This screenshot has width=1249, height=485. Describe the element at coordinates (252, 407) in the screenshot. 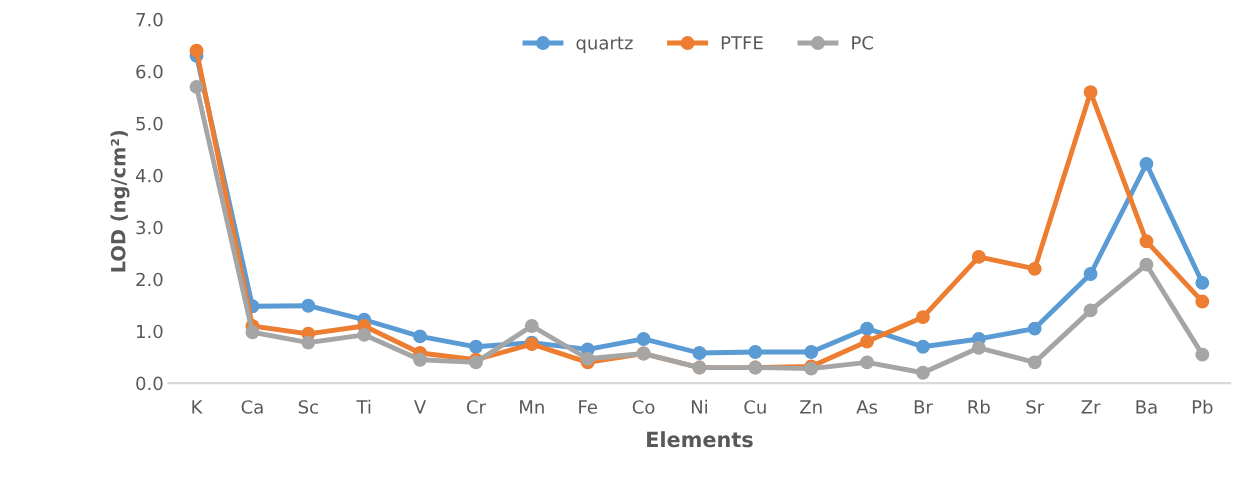

I see `x-tick-label: Ca` at that location.